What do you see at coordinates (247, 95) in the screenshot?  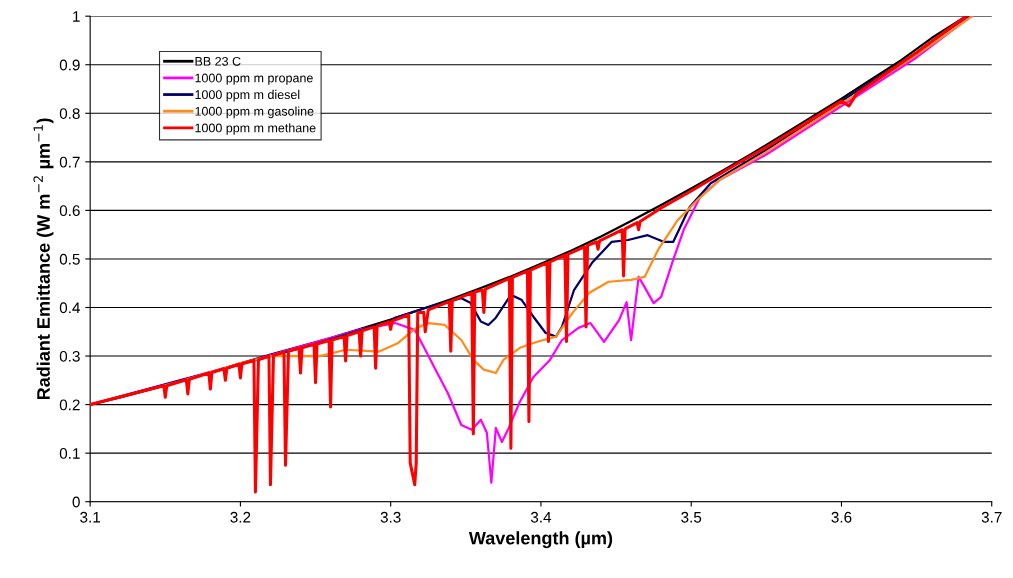 I see `legend-label: 1000 ppm m diesel` at bounding box center [247, 95].